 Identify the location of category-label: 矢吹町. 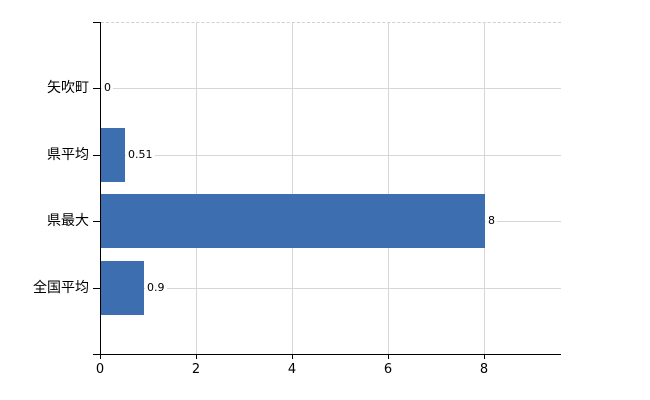
(68, 88).